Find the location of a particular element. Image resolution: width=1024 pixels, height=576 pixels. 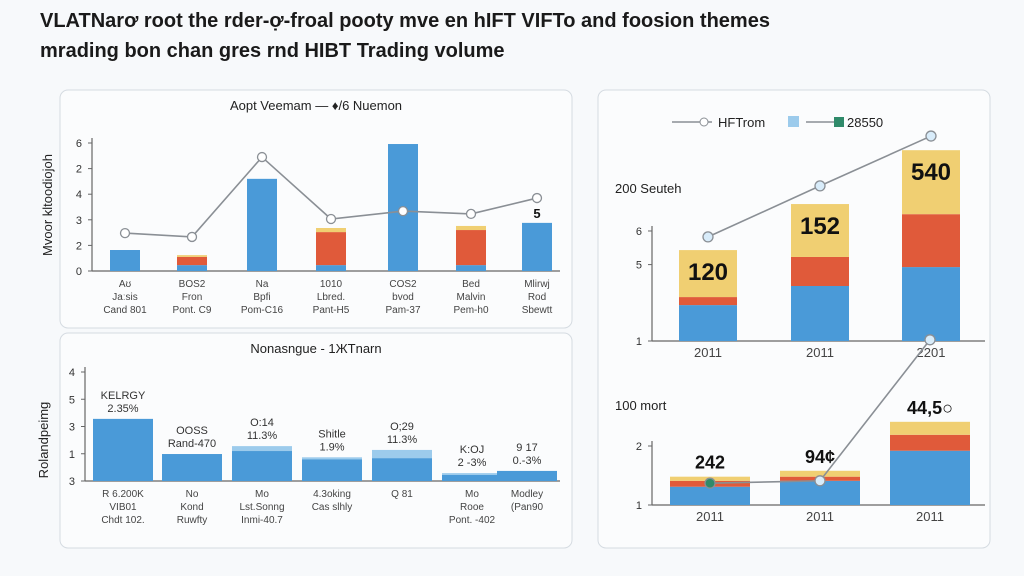

x-tick-label: Pont. C9 is located at coordinates (192, 310).